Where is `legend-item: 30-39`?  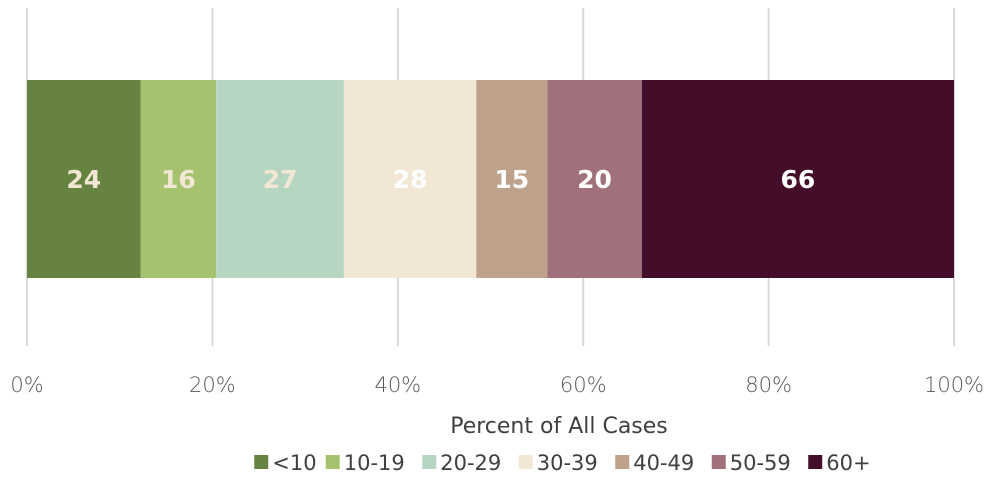 legend-item: 30-39 is located at coordinates (558, 463).